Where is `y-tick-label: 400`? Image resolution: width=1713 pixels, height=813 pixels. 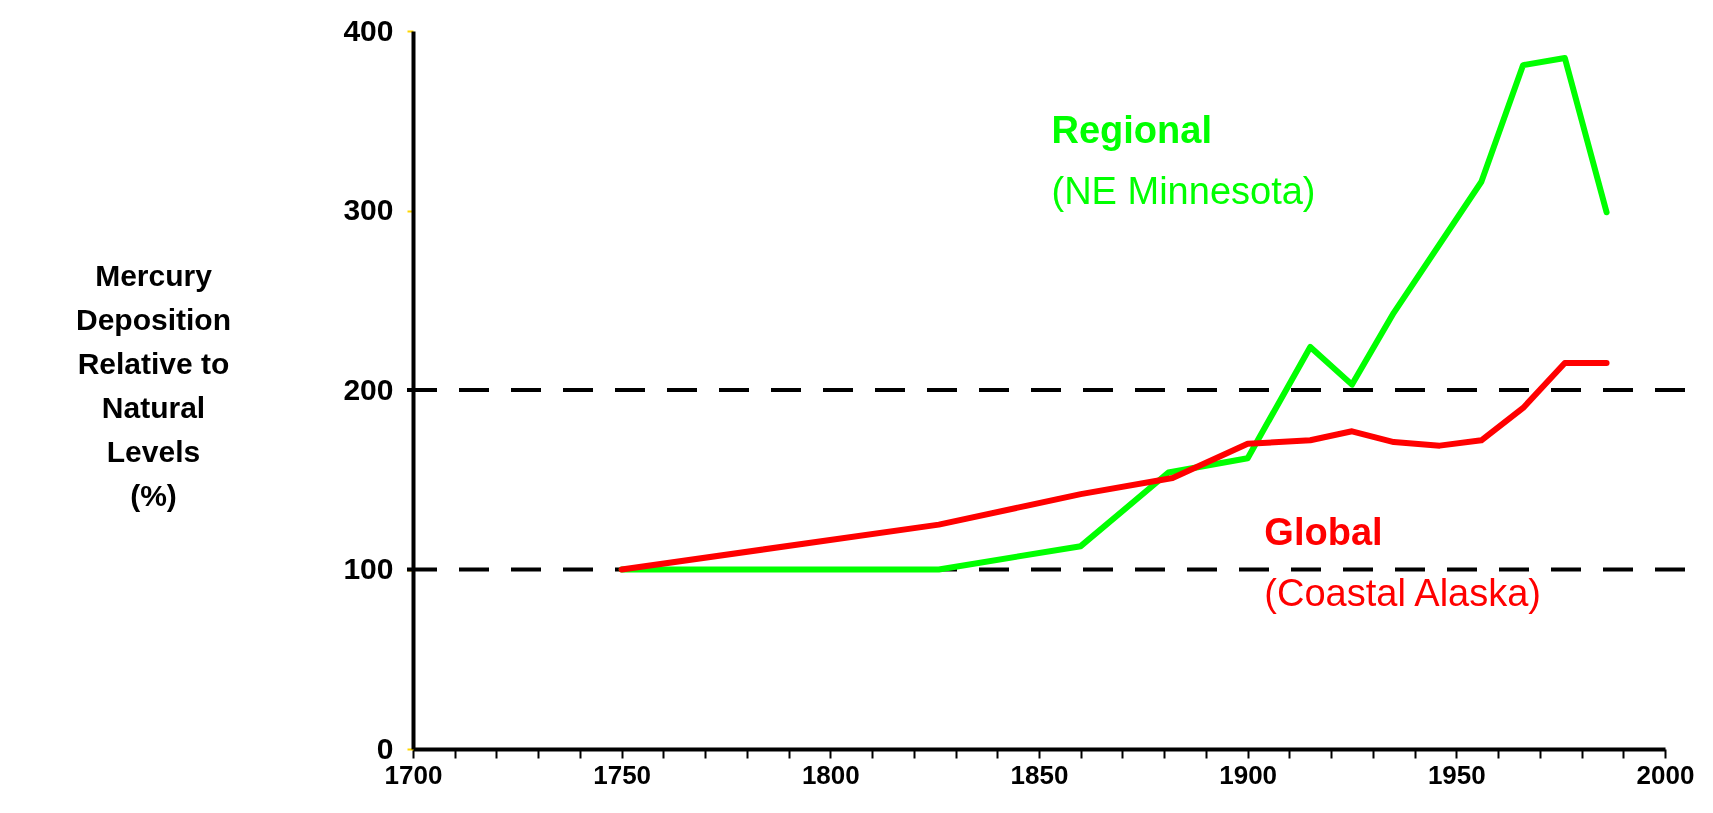 y-tick-label: 400 is located at coordinates (368, 30).